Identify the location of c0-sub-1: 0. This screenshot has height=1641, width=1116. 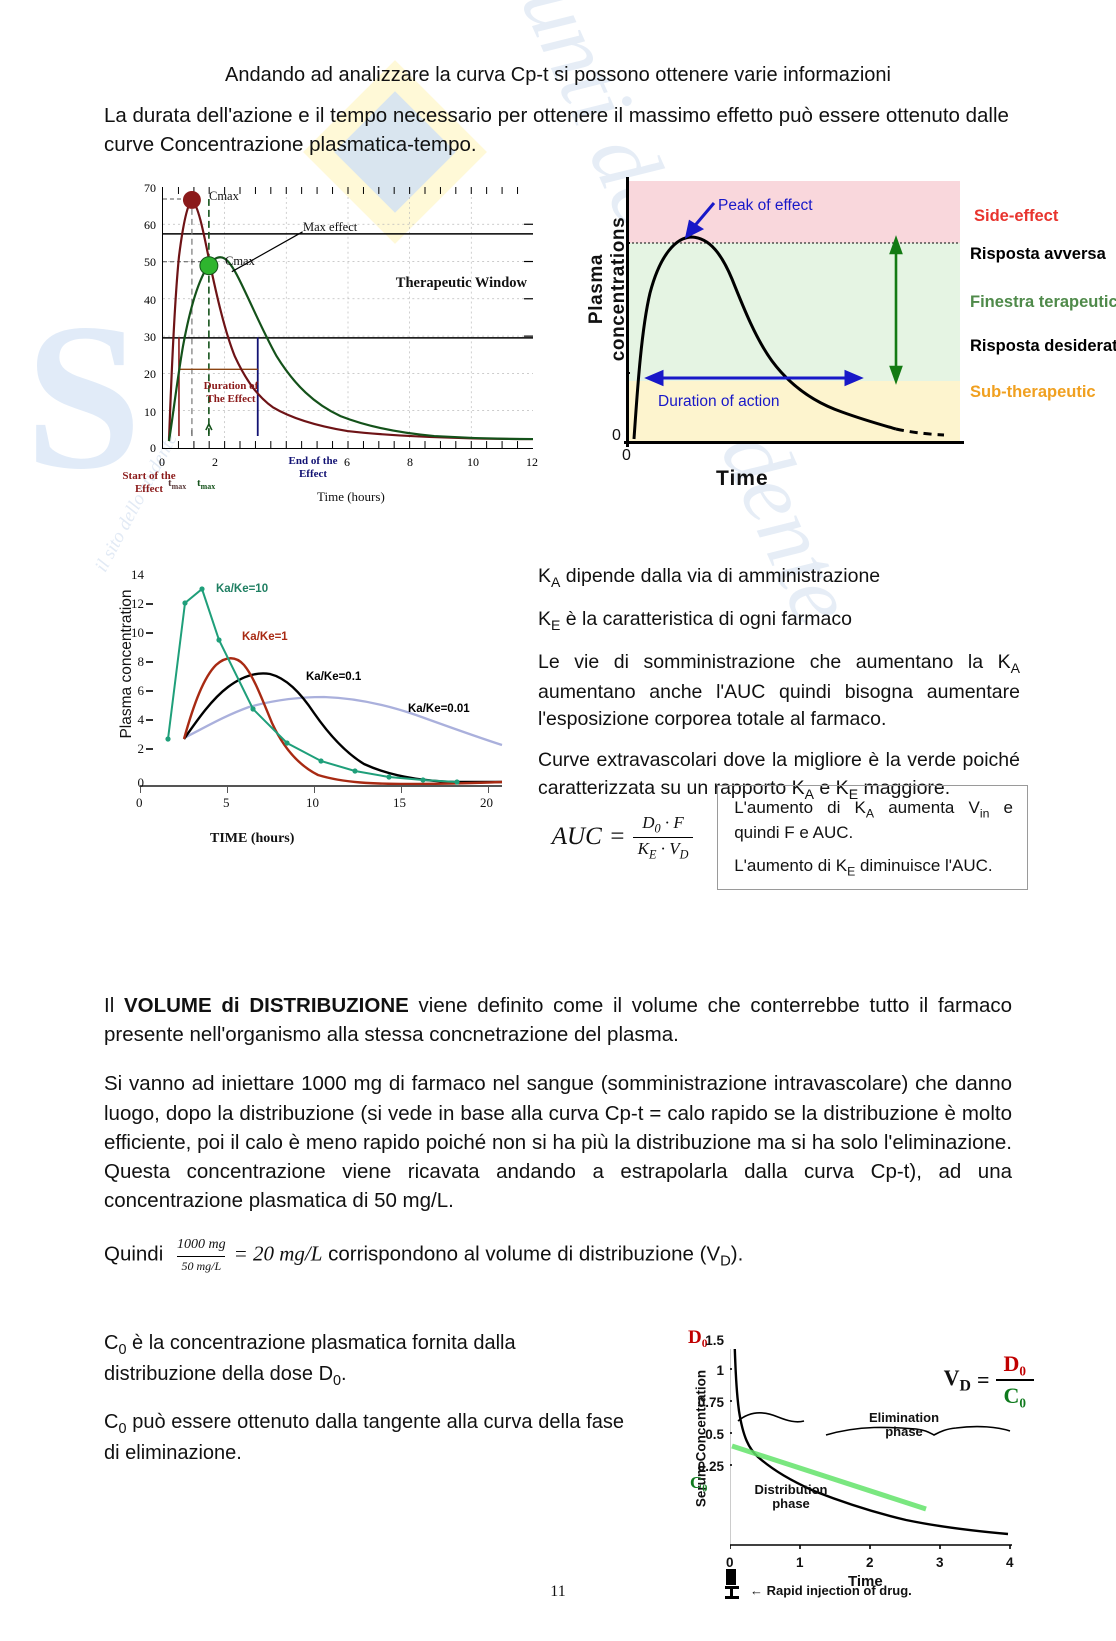
(122, 1349).